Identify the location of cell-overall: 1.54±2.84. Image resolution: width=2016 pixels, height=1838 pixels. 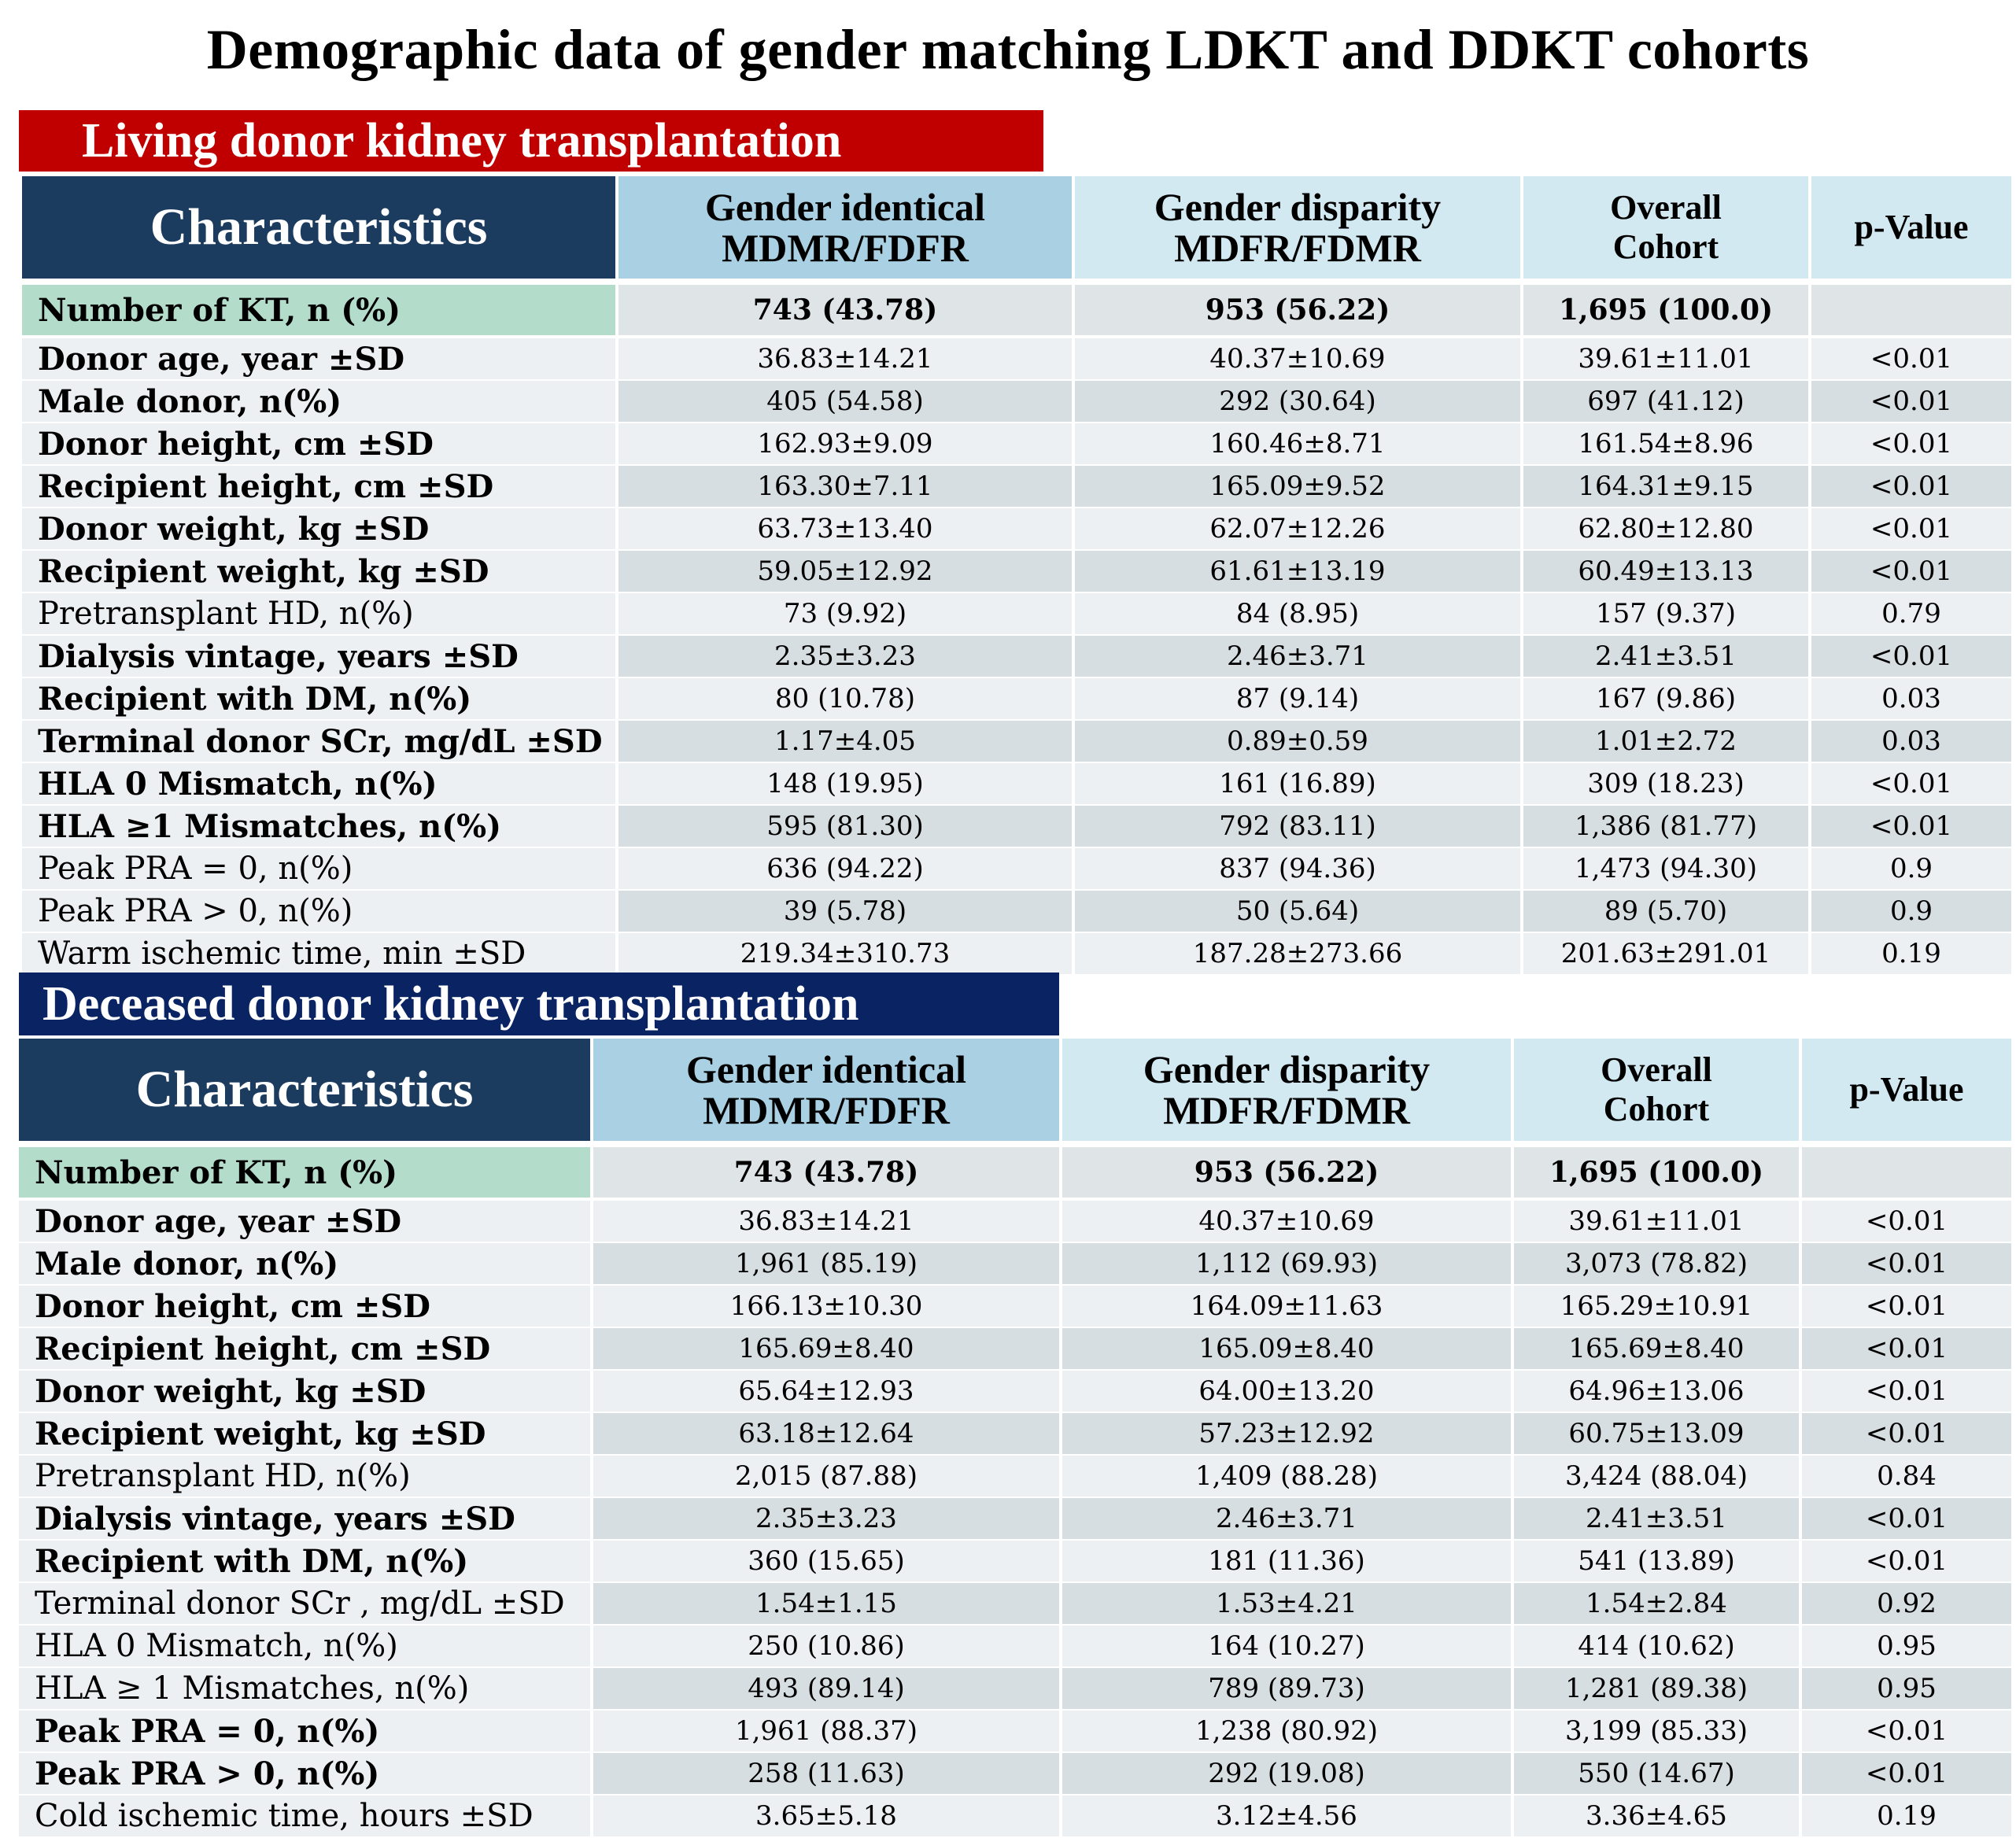
(1657, 1604).